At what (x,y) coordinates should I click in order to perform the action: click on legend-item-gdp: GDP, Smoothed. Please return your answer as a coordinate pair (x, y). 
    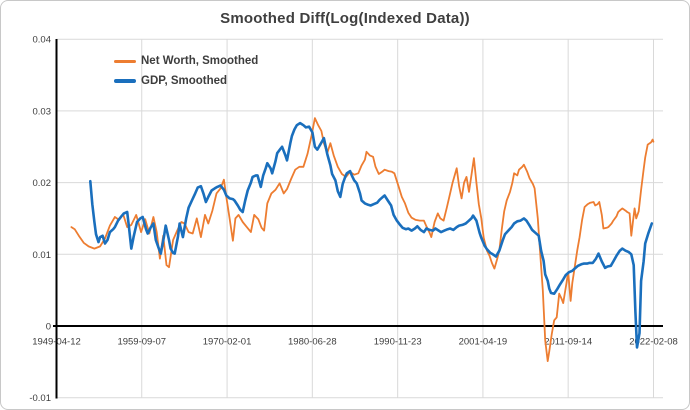
    Looking at the image, I should click on (186, 81).